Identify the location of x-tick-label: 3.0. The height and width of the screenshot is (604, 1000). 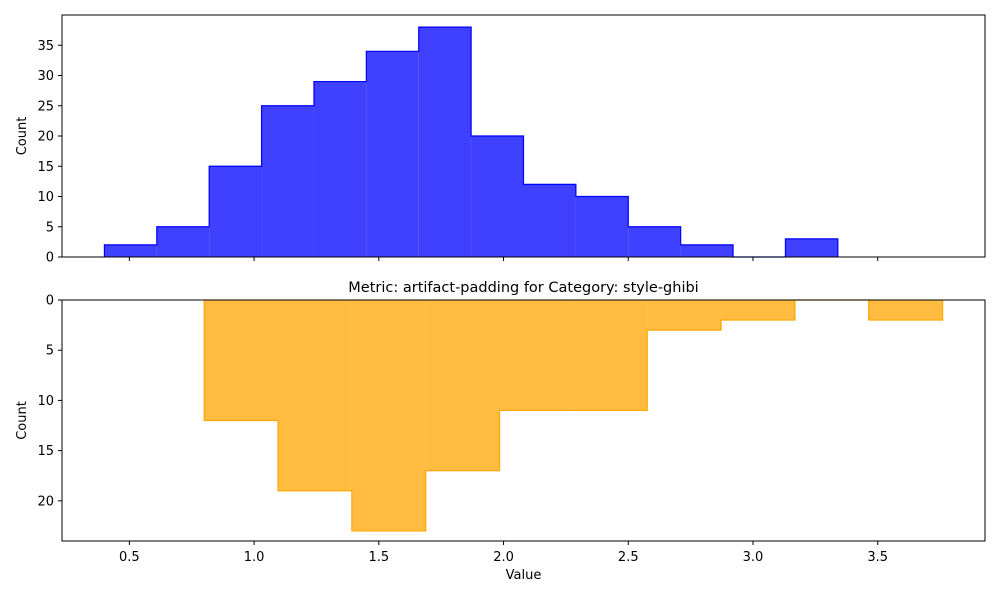
(753, 557).